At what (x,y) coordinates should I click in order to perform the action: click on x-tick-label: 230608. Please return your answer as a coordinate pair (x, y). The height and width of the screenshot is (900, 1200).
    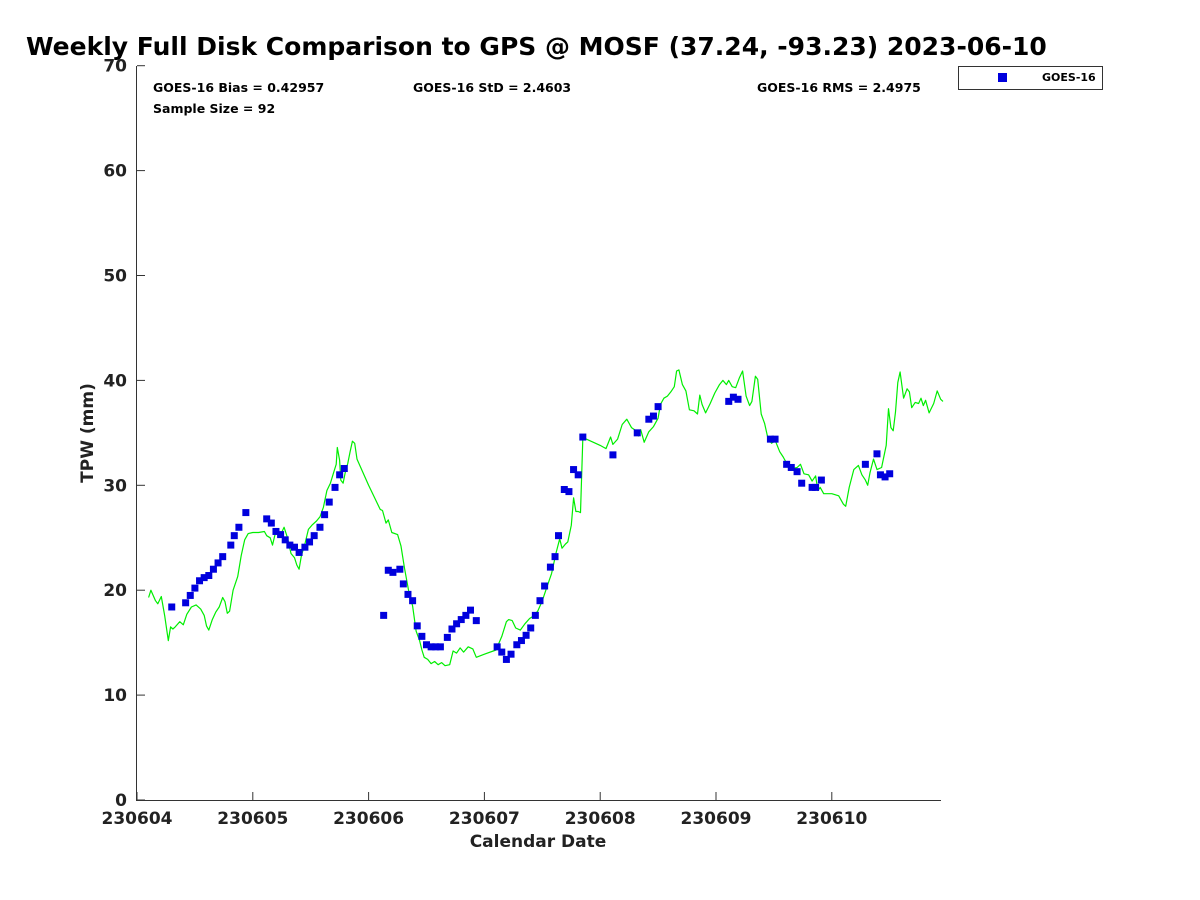
    Looking at the image, I should click on (600, 819).